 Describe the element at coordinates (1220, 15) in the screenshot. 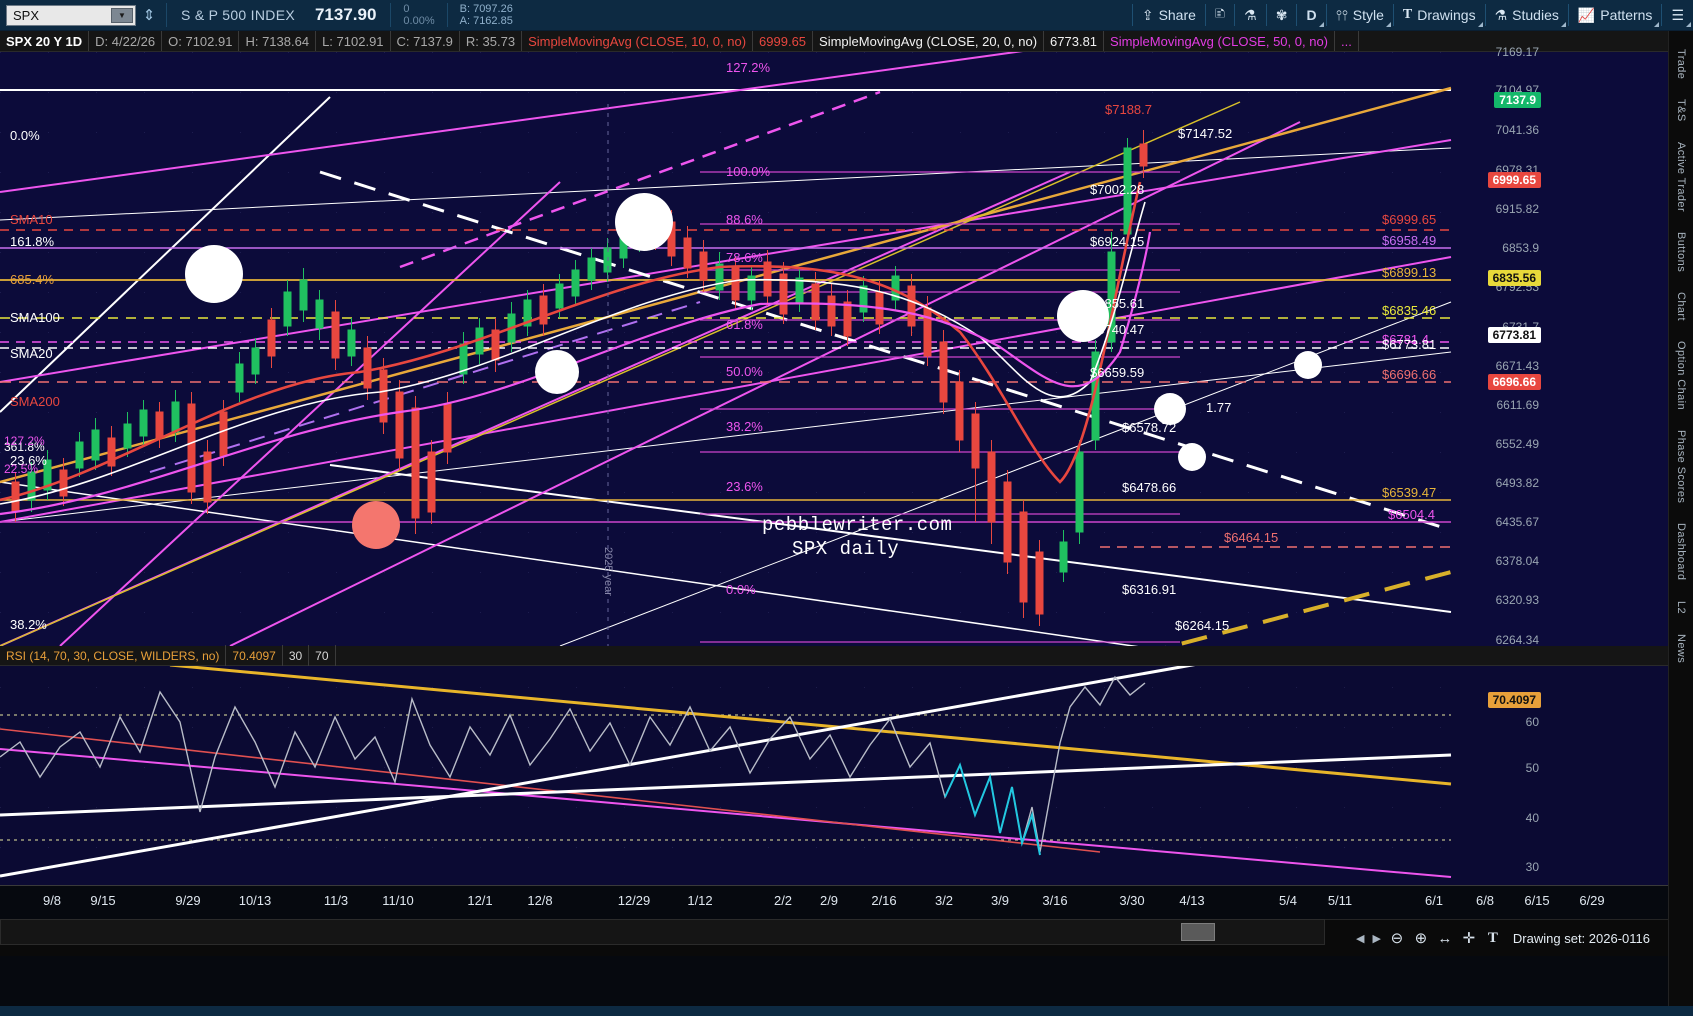

I see `note-info-button: 🗈` at that location.